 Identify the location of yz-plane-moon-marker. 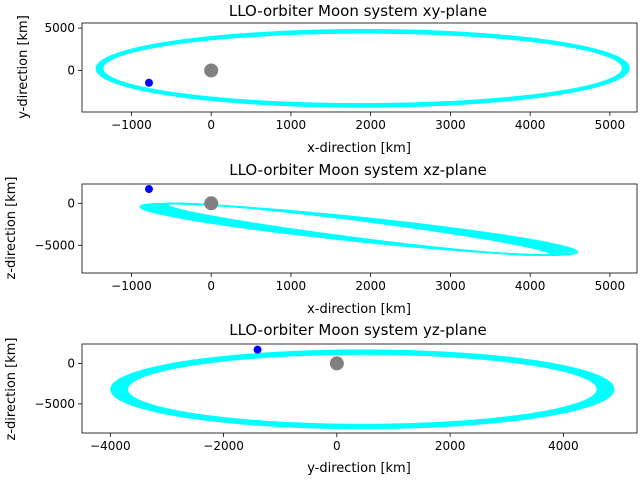
(336, 363).